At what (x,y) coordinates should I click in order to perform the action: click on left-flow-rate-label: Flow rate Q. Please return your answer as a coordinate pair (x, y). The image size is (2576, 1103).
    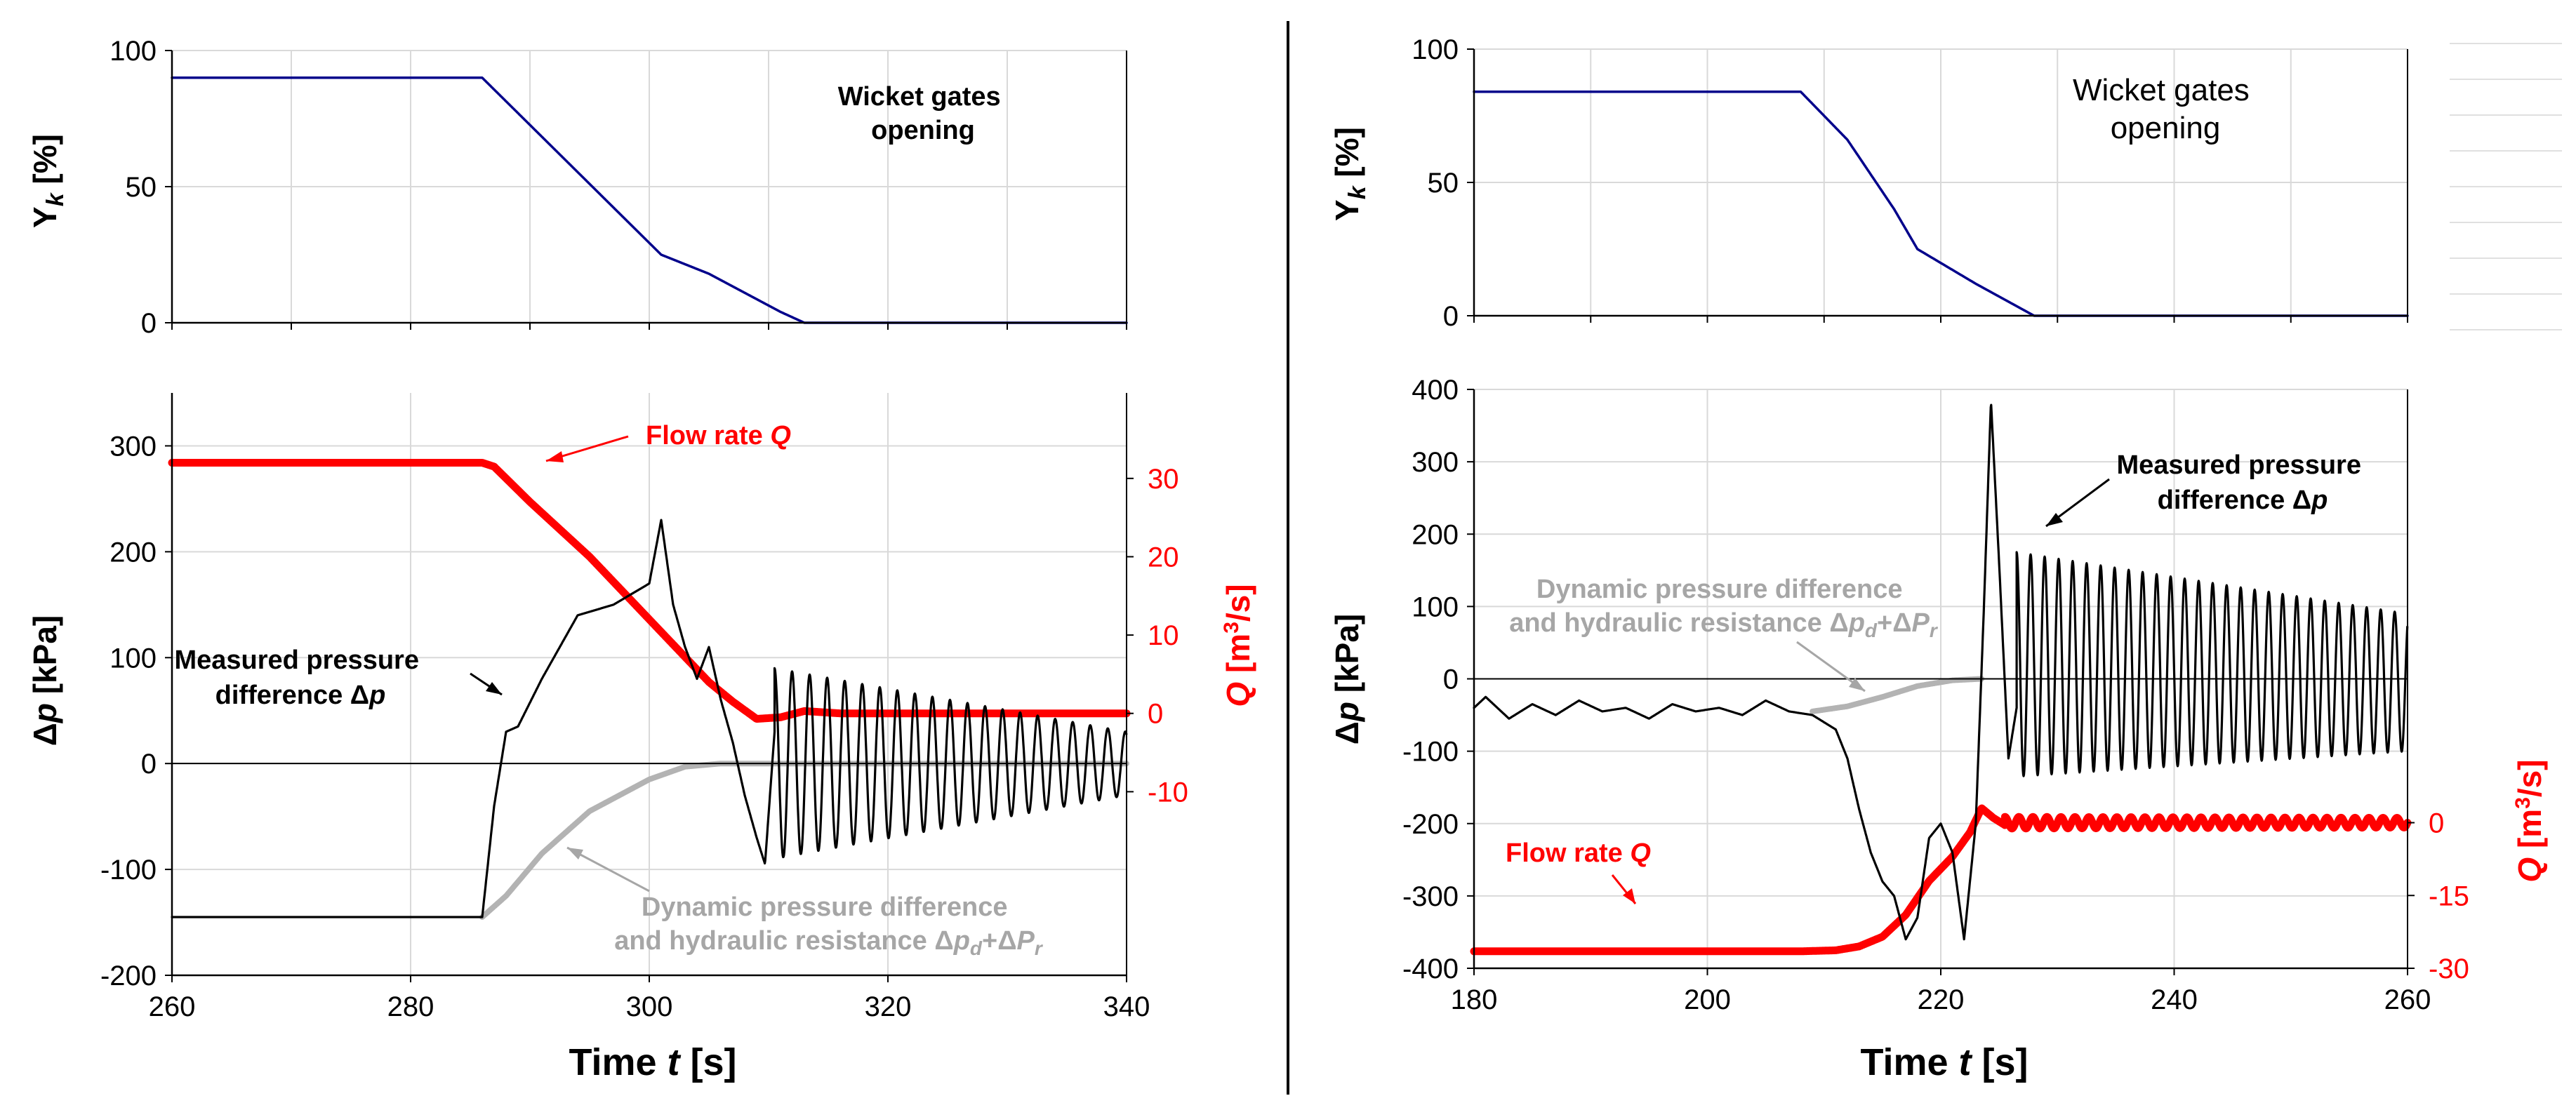
    Looking at the image, I should click on (719, 435).